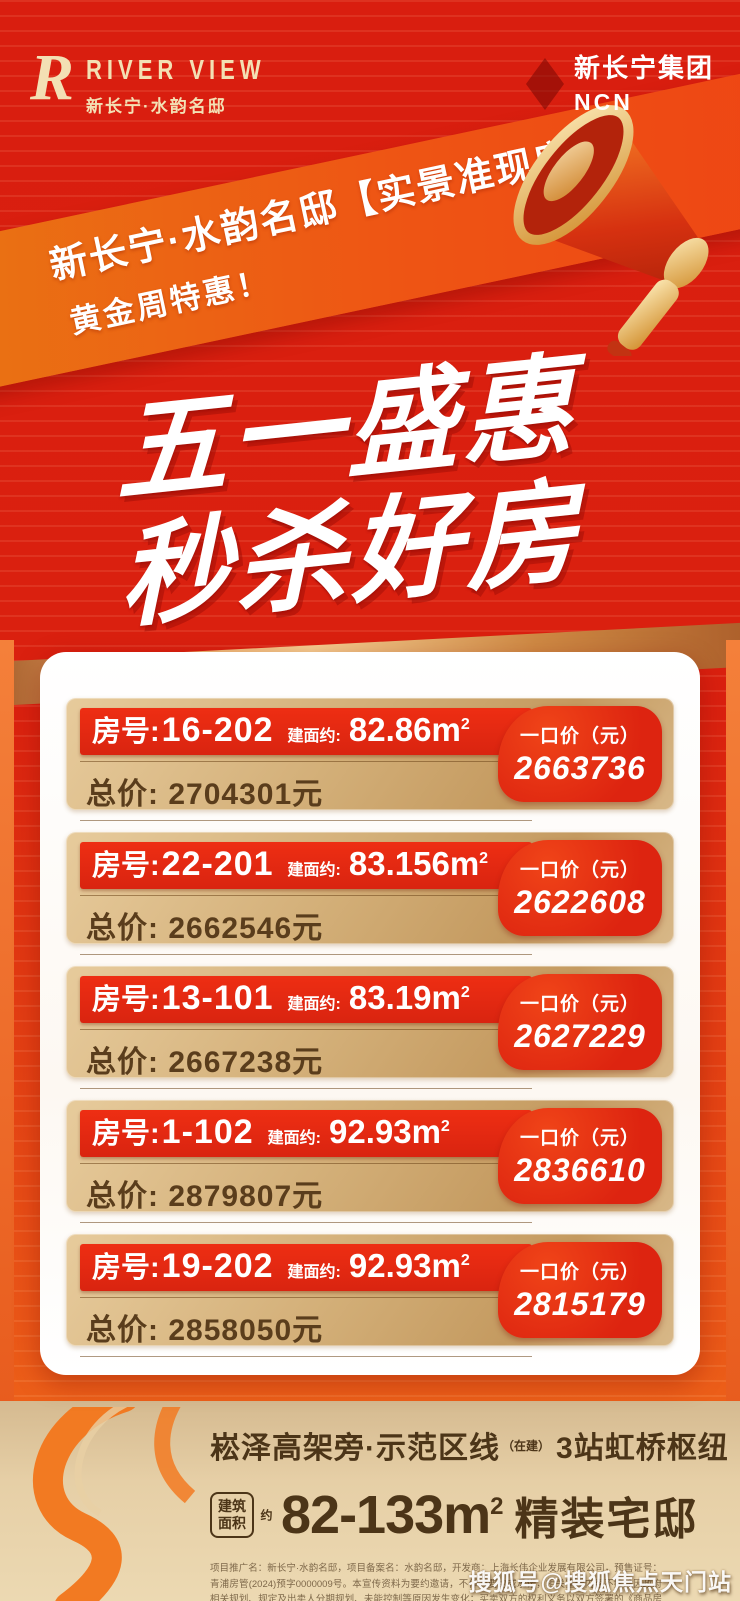 The width and height of the screenshot is (740, 1601). Describe the element at coordinates (580, 902) in the screenshot. I see `deal-price-value: 2622608` at that location.